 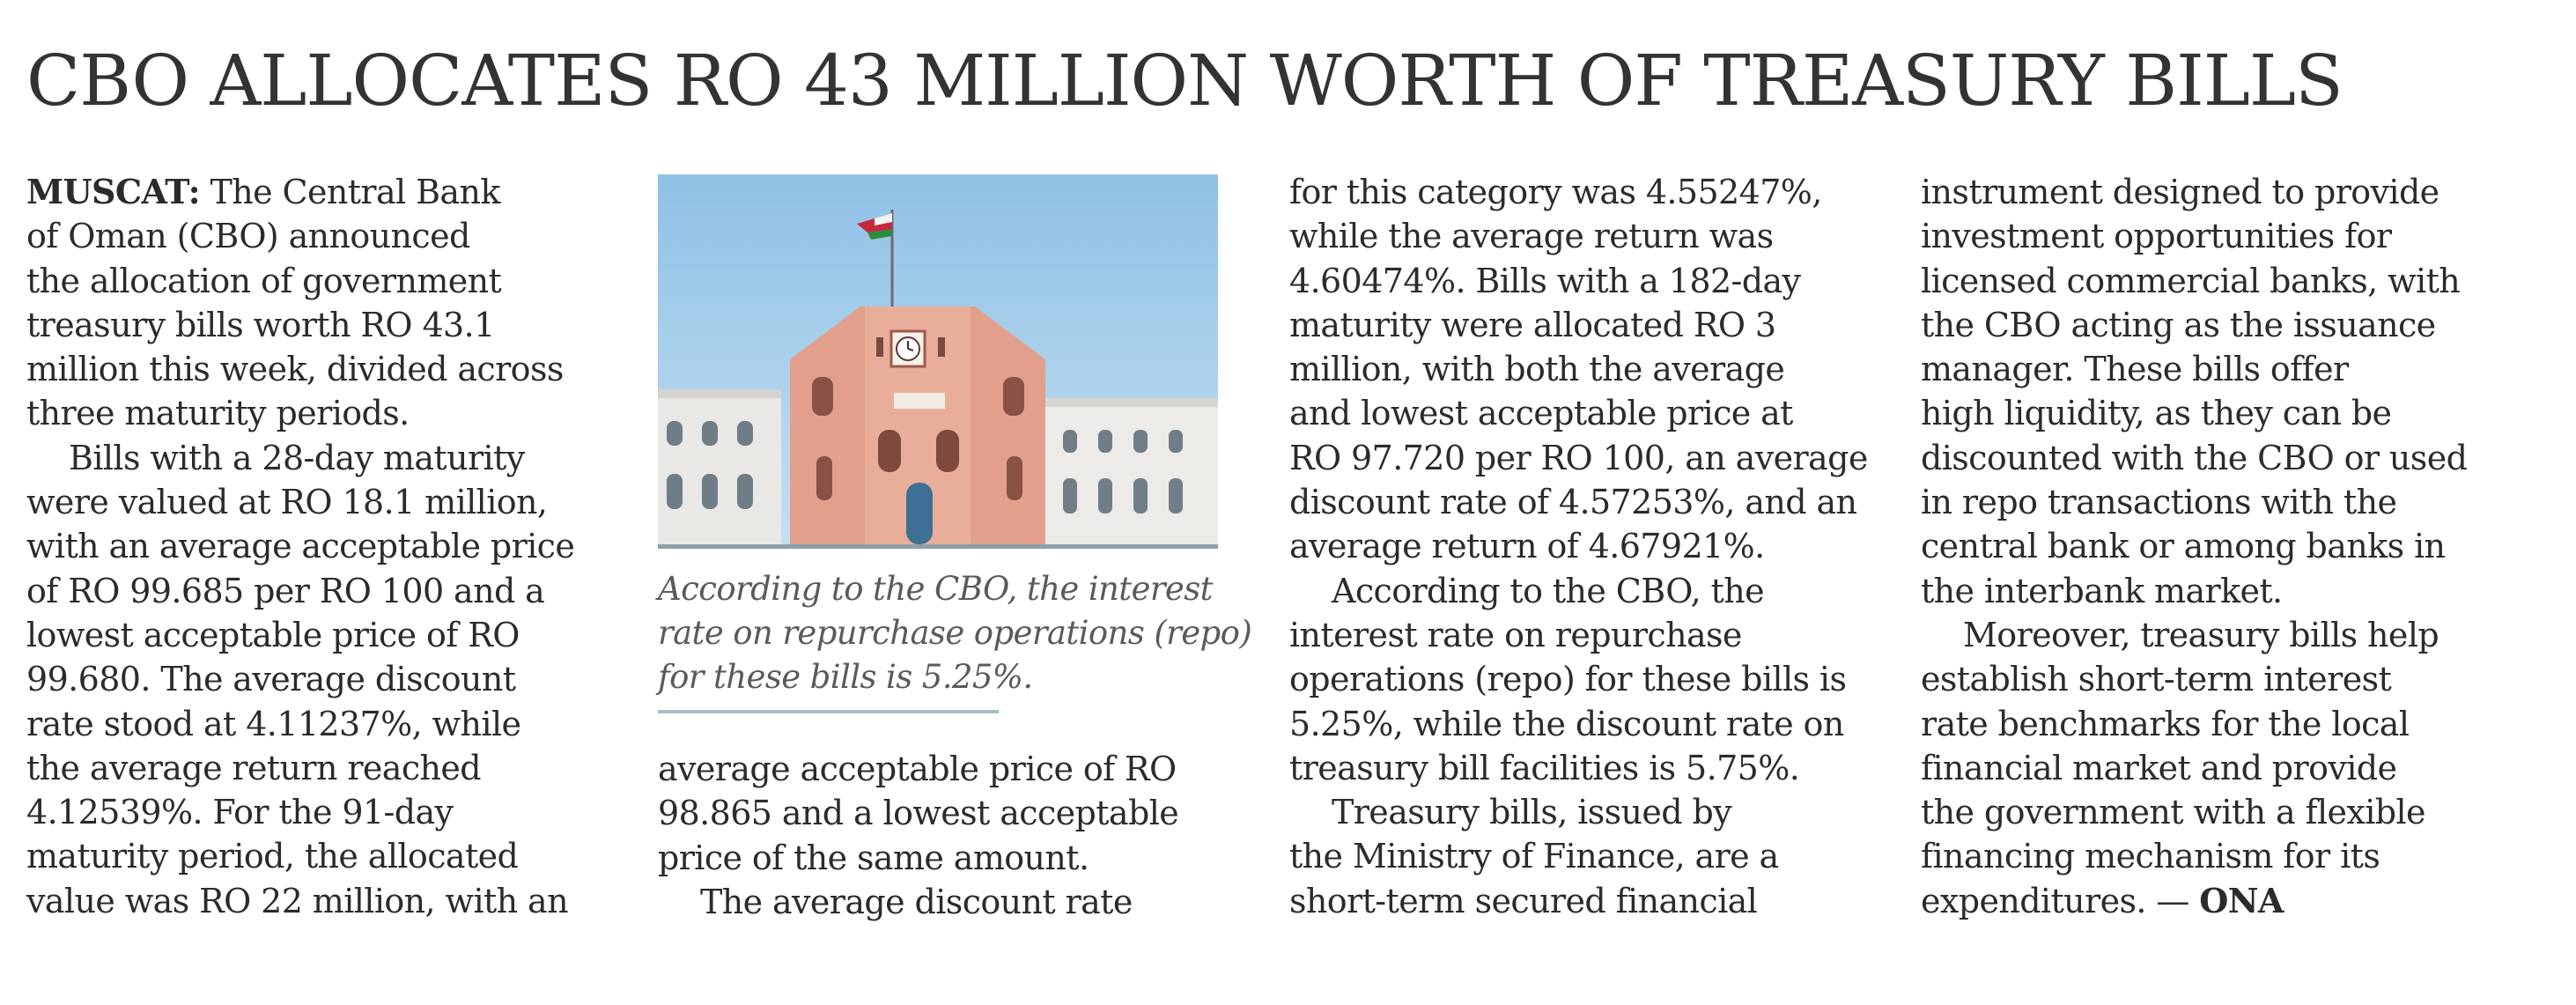 What do you see at coordinates (2183, 546) in the screenshot?
I see `text-line: central bank or among banks in` at bounding box center [2183, 546].